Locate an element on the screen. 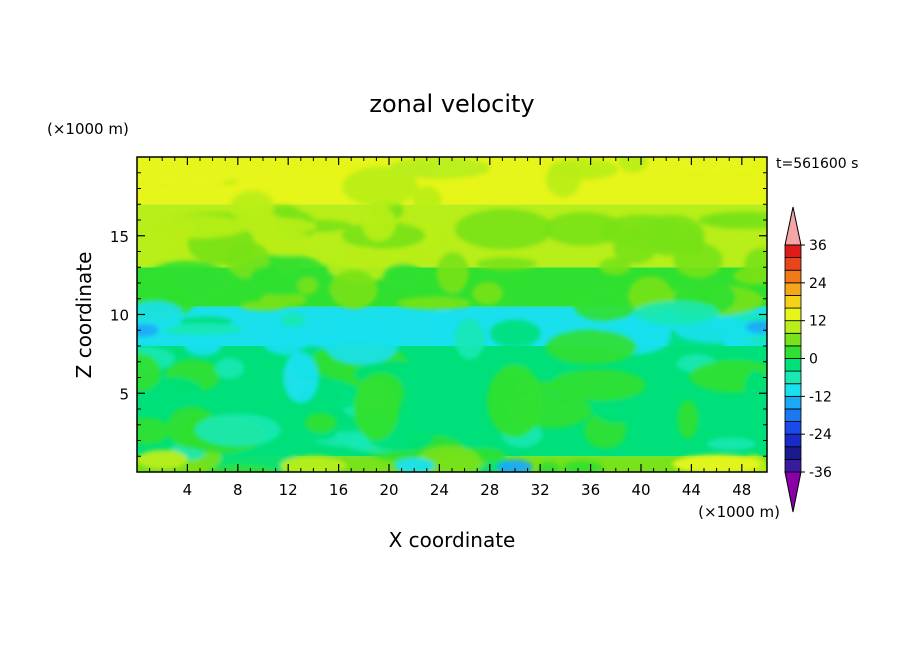  x-tick-label: 24 is located at coordinates (439, 490).